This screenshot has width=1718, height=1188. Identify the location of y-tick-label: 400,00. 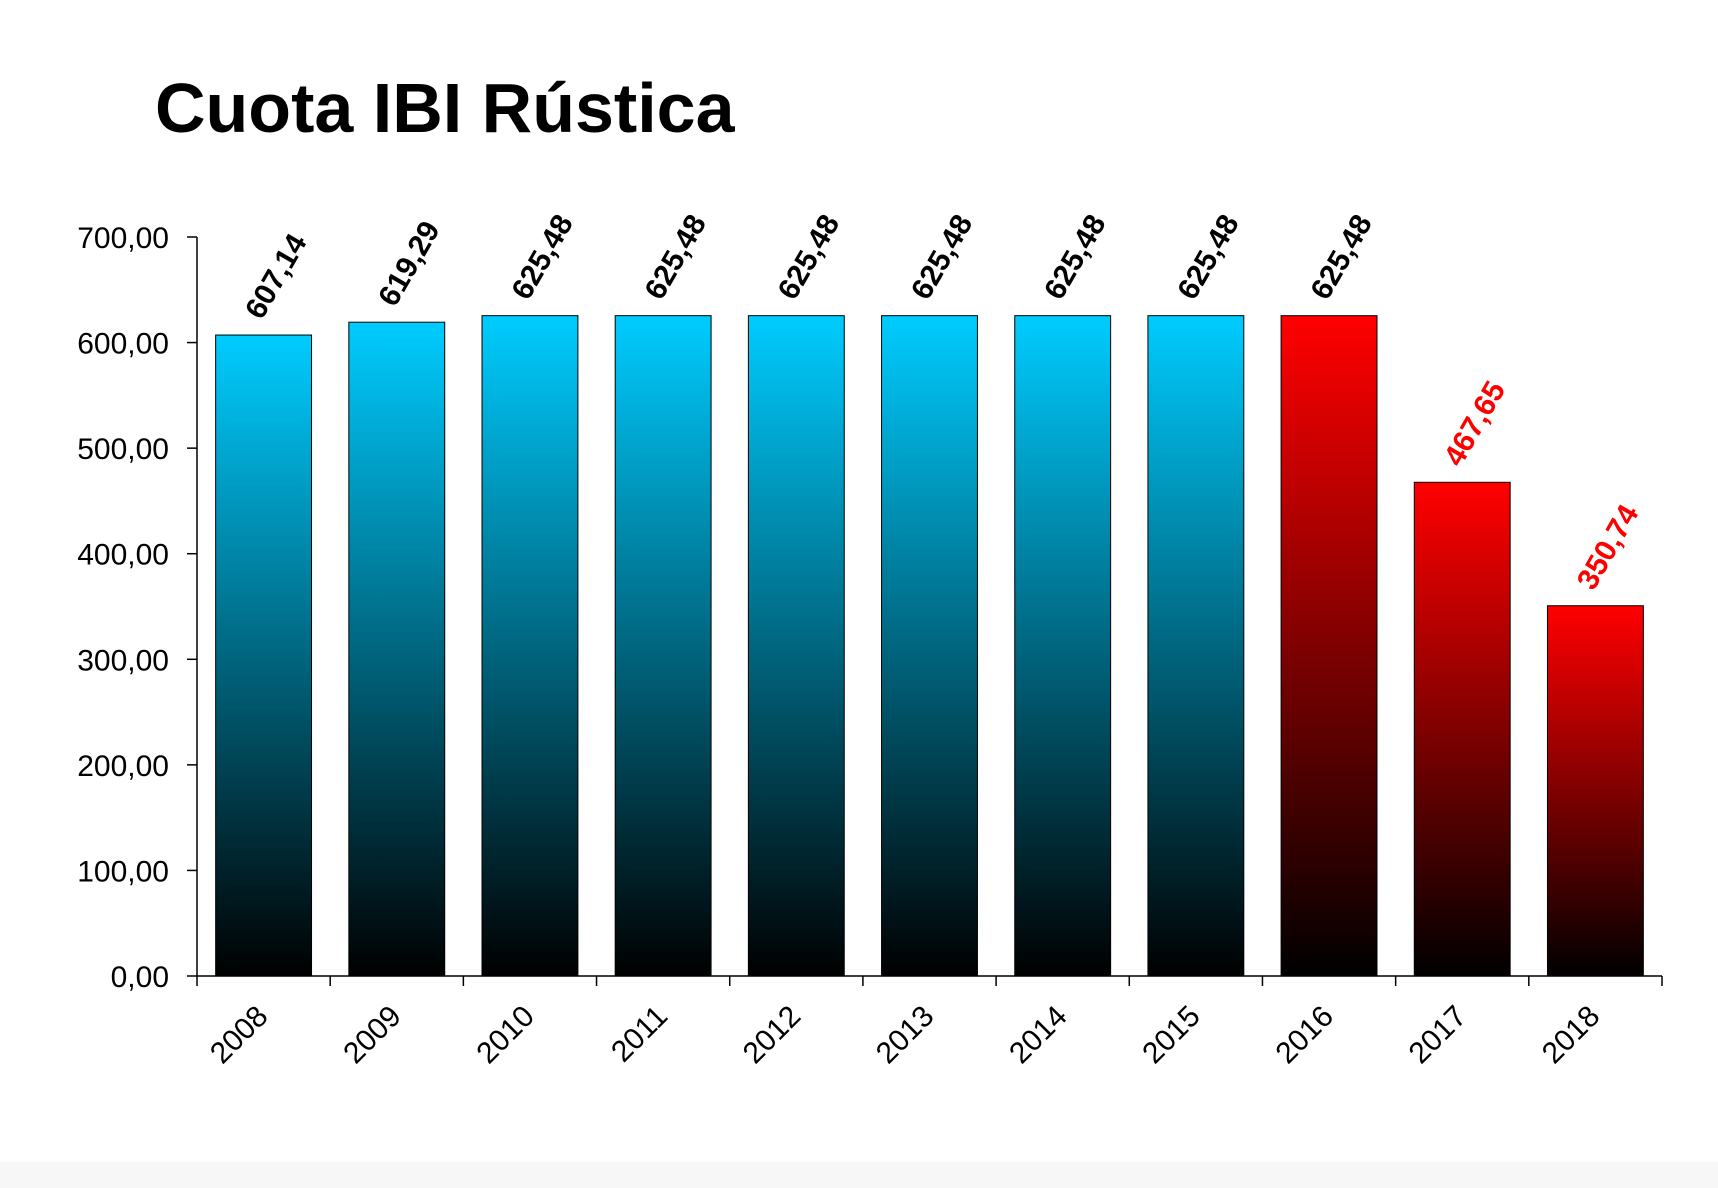
(123, 555).